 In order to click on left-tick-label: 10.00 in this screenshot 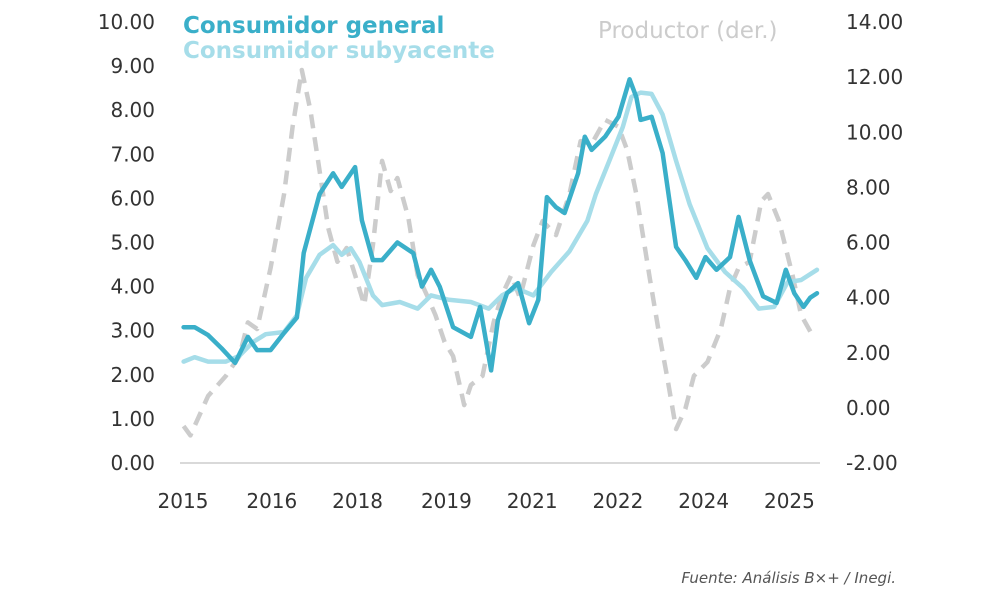, I will do `click(126, 22)`.